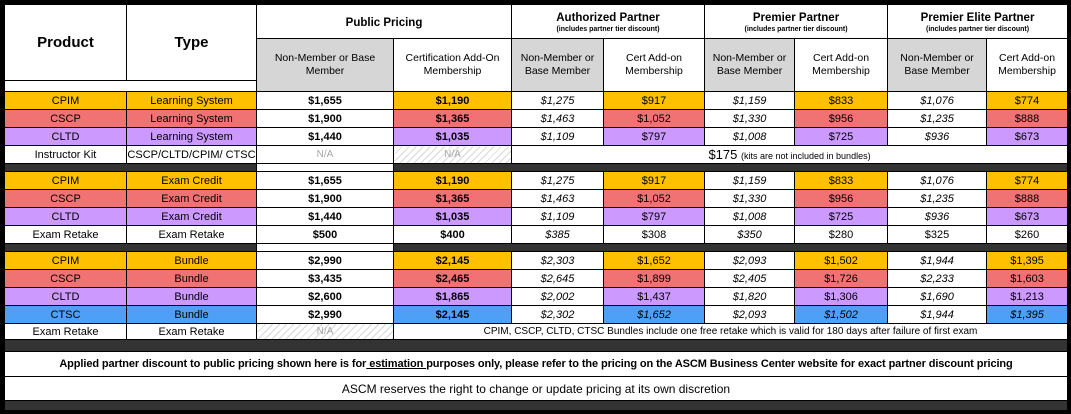 The height and width of the screenshot is (414, 1071). I want to click on price-cell: $917, so click(654, 180).